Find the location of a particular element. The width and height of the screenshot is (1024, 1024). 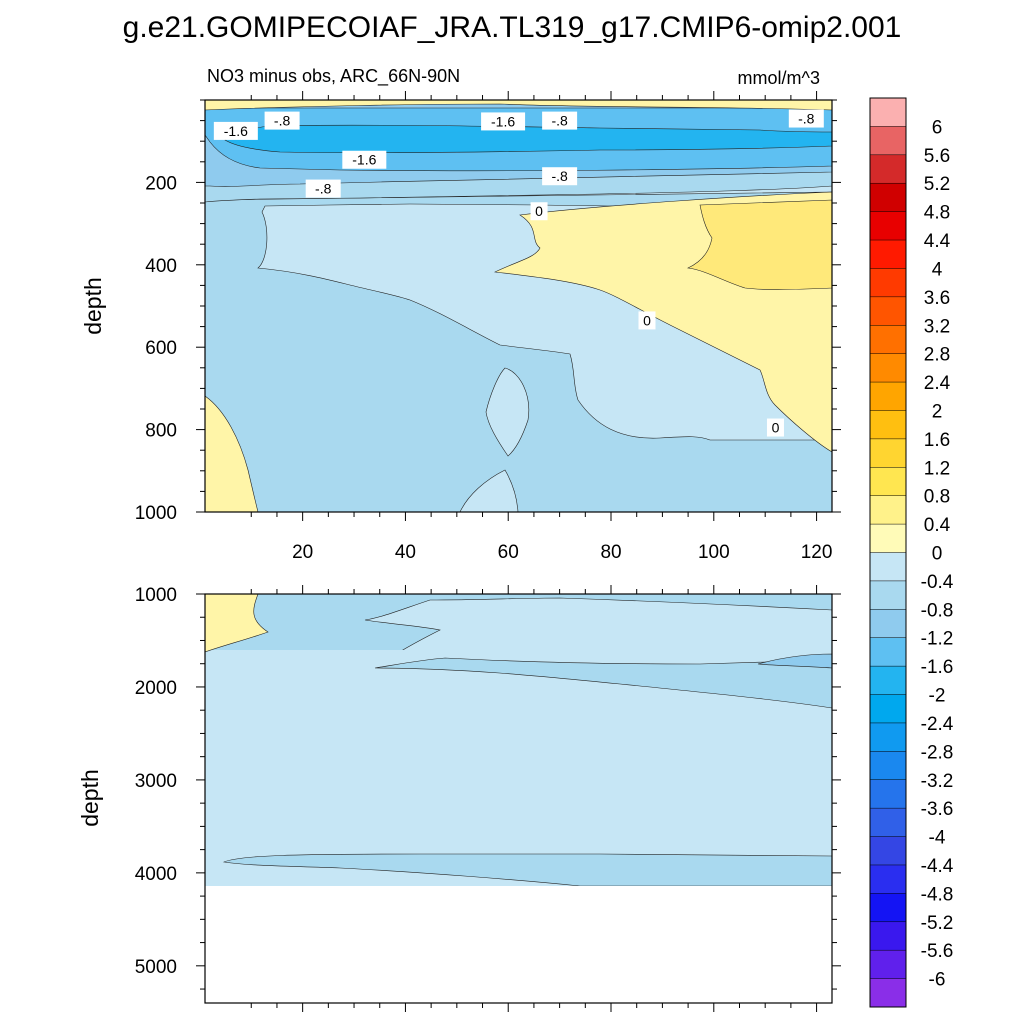

deep-warm-left is located at coordinates (237, 623).